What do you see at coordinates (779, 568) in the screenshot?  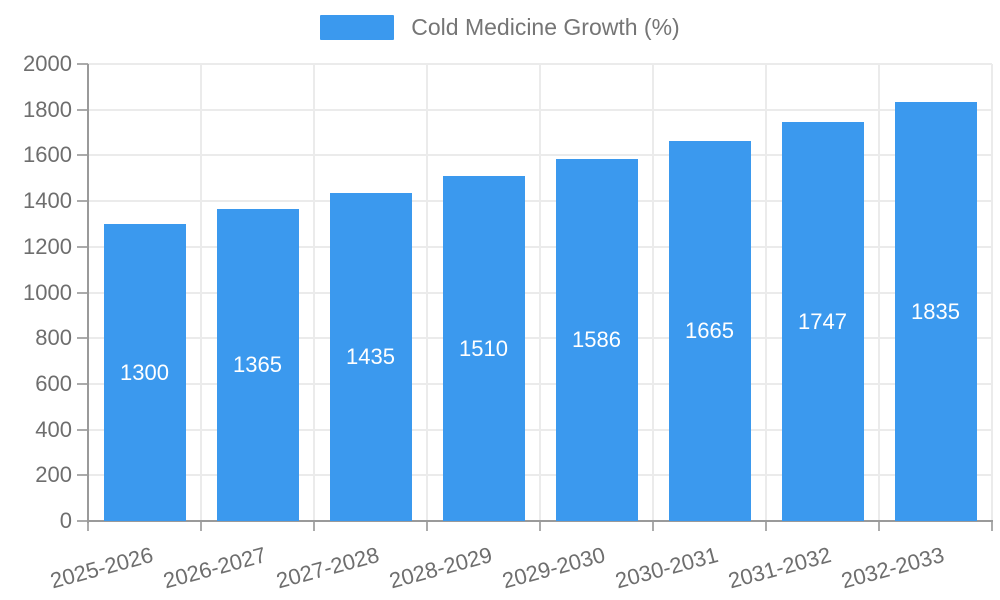 I see `x-axis-tick-label: 2031-2032` at bounding box center [779, 568].